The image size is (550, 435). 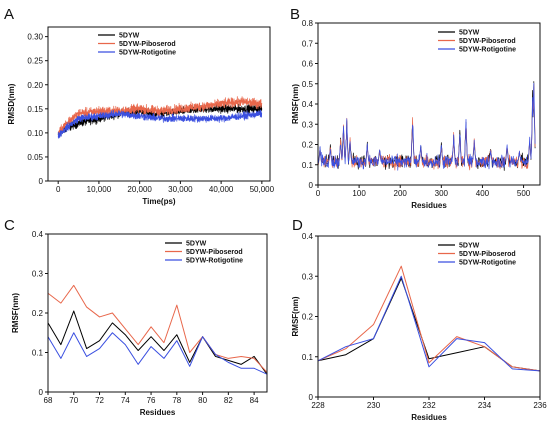 What do you see at coordinates (401, 193) in the screenshot?
I see `x-tick-label: 200` at bounding box center [401, 193].